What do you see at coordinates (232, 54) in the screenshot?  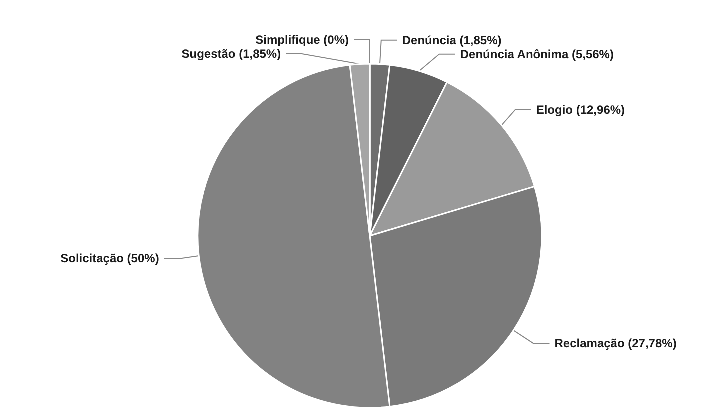 I see `slice-label: Sugestão (1,85%)` at bounding box center [232, 54].